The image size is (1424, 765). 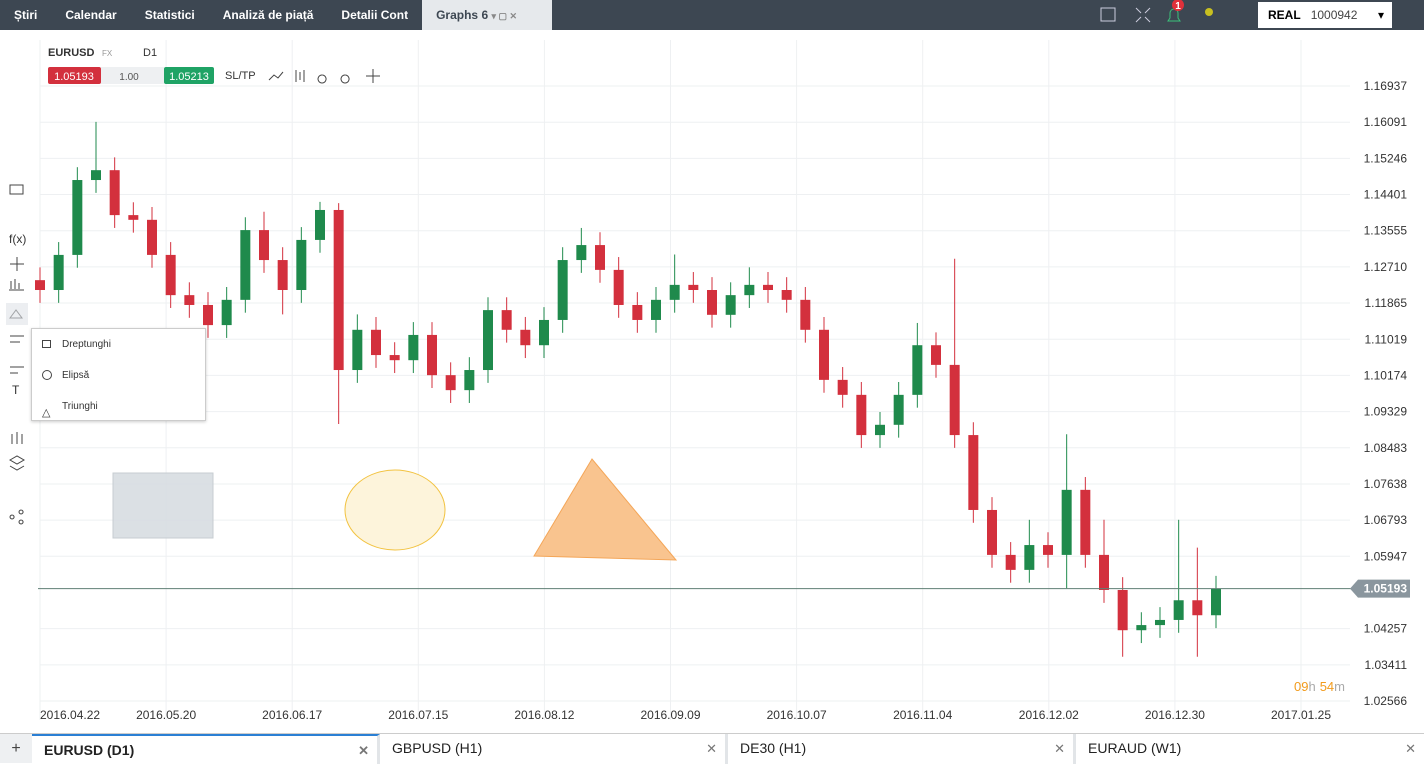 I want to click on sltp: SL/TP, so click(x=240, y=76).